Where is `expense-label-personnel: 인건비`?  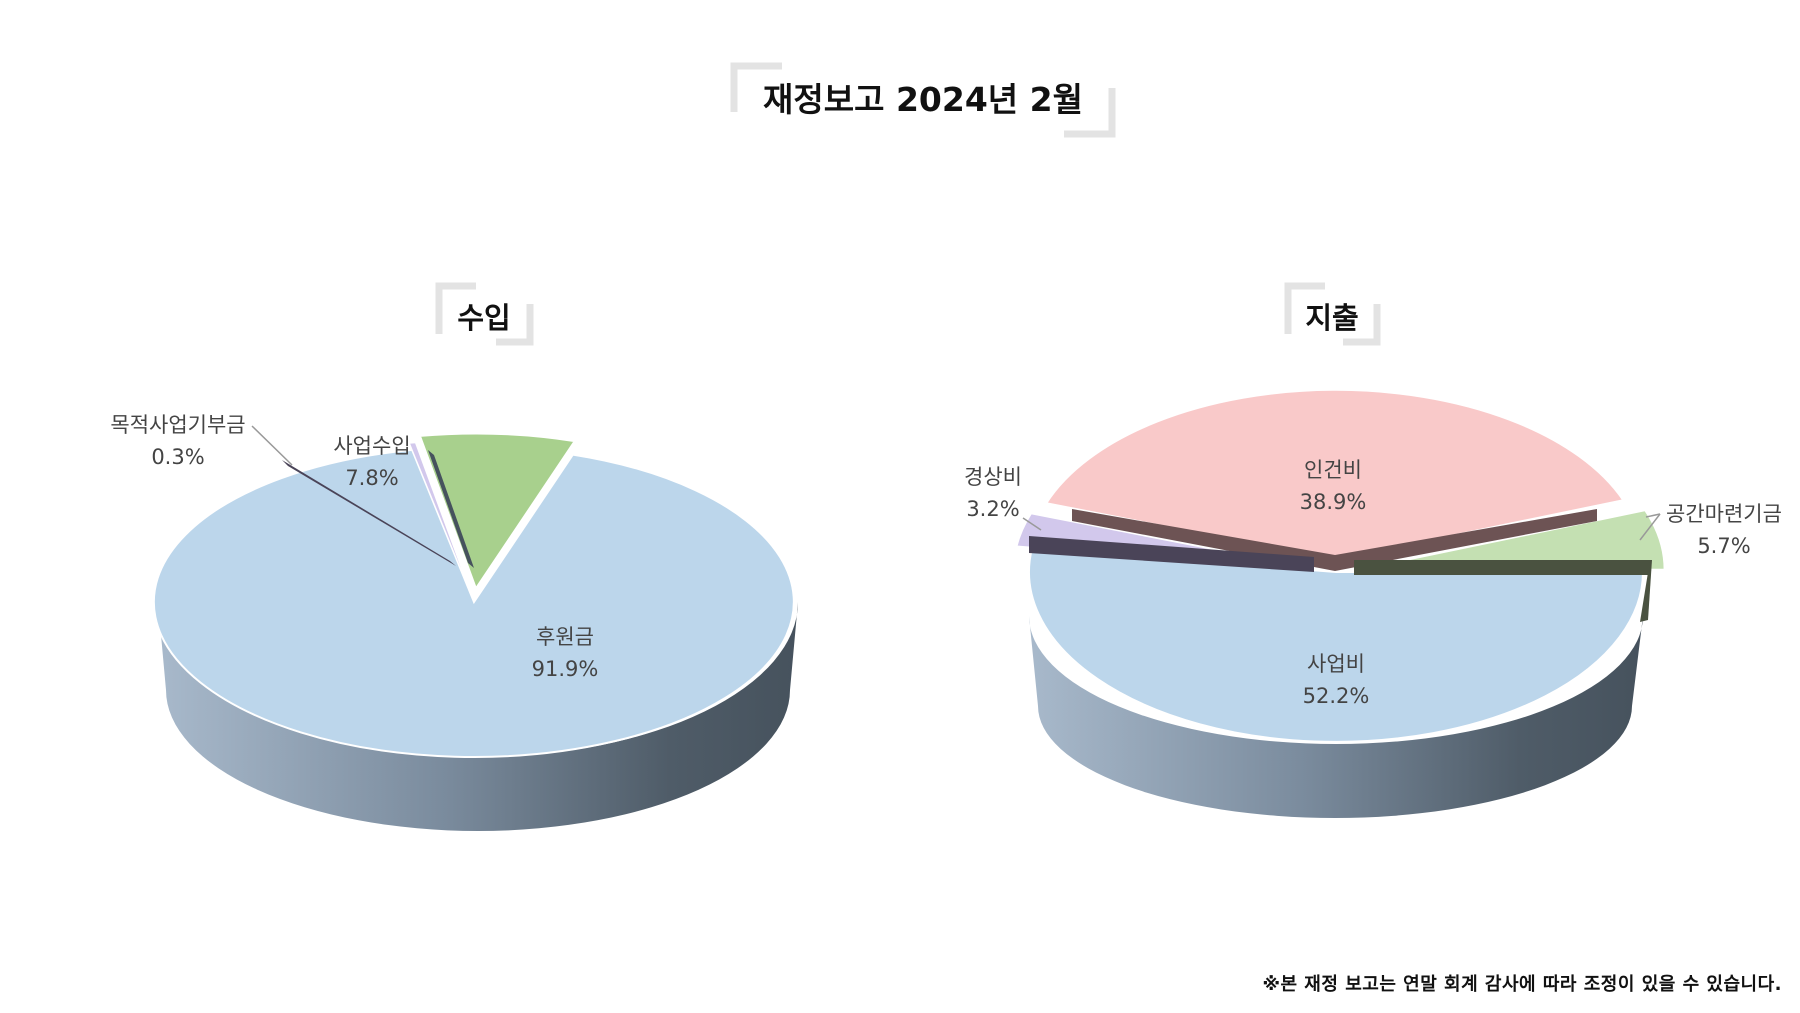
expense-label-personnel: 인건비 is located at coordinates (1333, 470).